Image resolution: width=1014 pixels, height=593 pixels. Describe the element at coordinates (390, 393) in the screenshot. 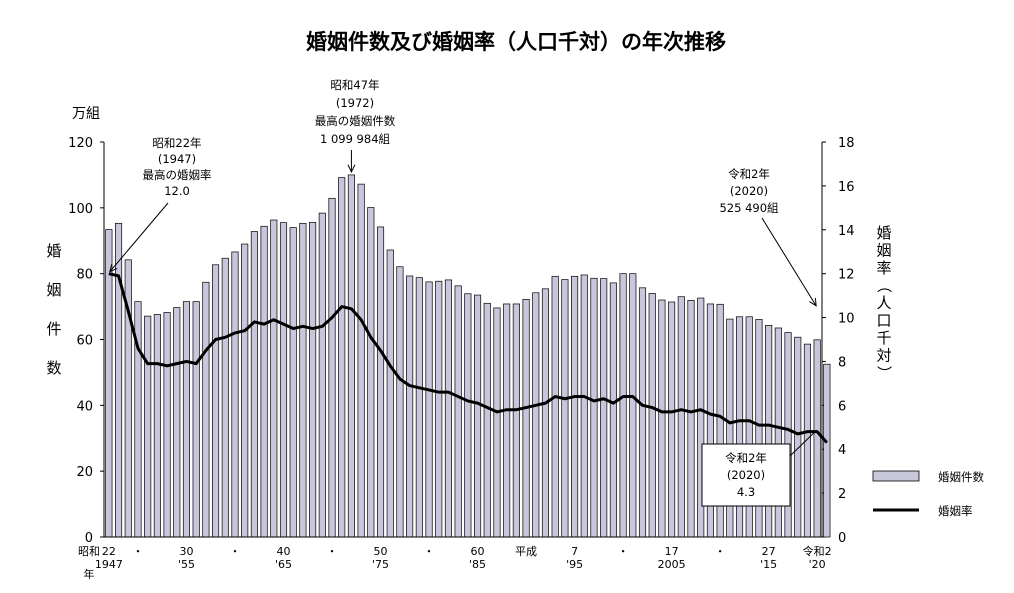

I see `bar-1976` at that location.